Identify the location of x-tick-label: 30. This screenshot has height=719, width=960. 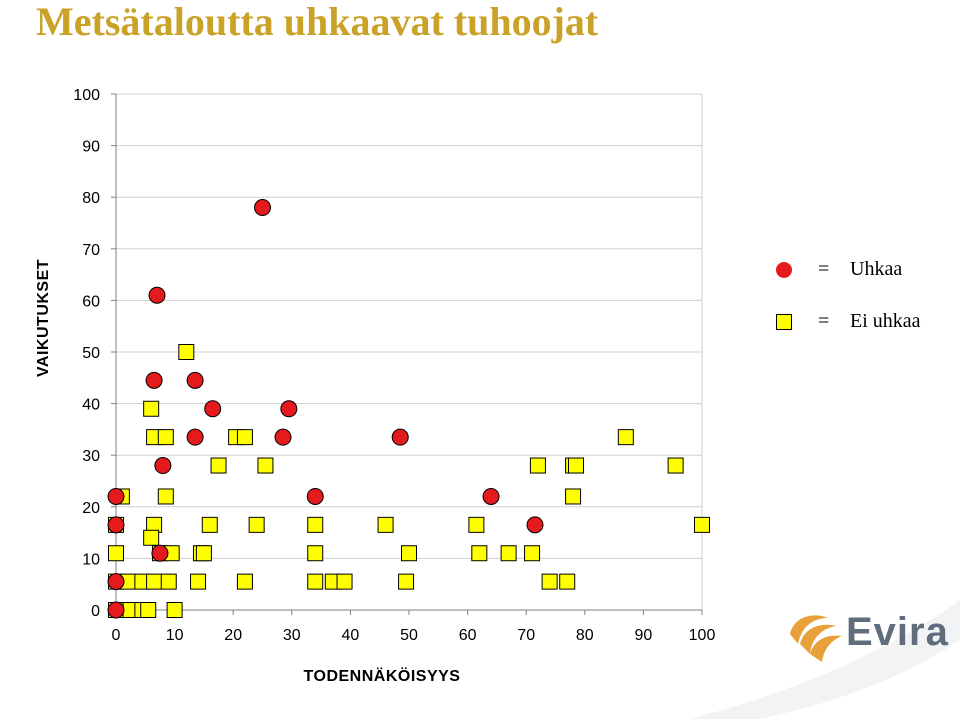
(292, 635).